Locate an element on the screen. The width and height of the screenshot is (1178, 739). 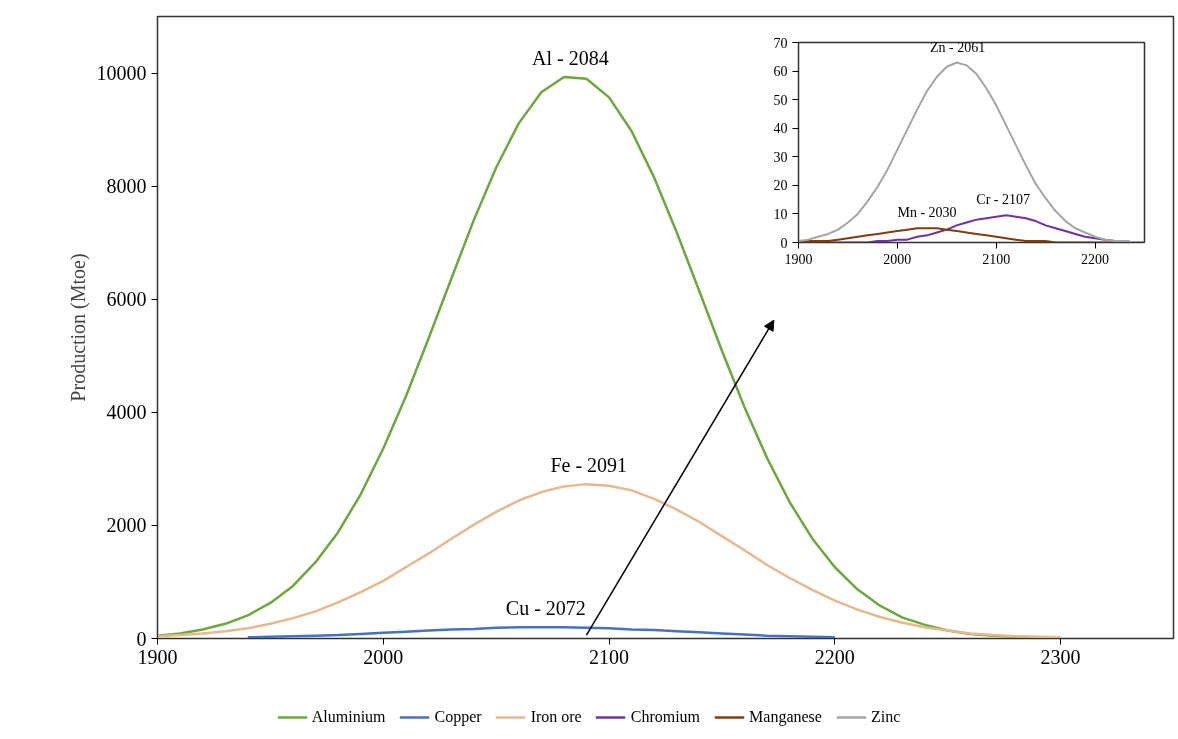
y-axis-title: Production (Mtoe) is located at coordinates (78, 327).